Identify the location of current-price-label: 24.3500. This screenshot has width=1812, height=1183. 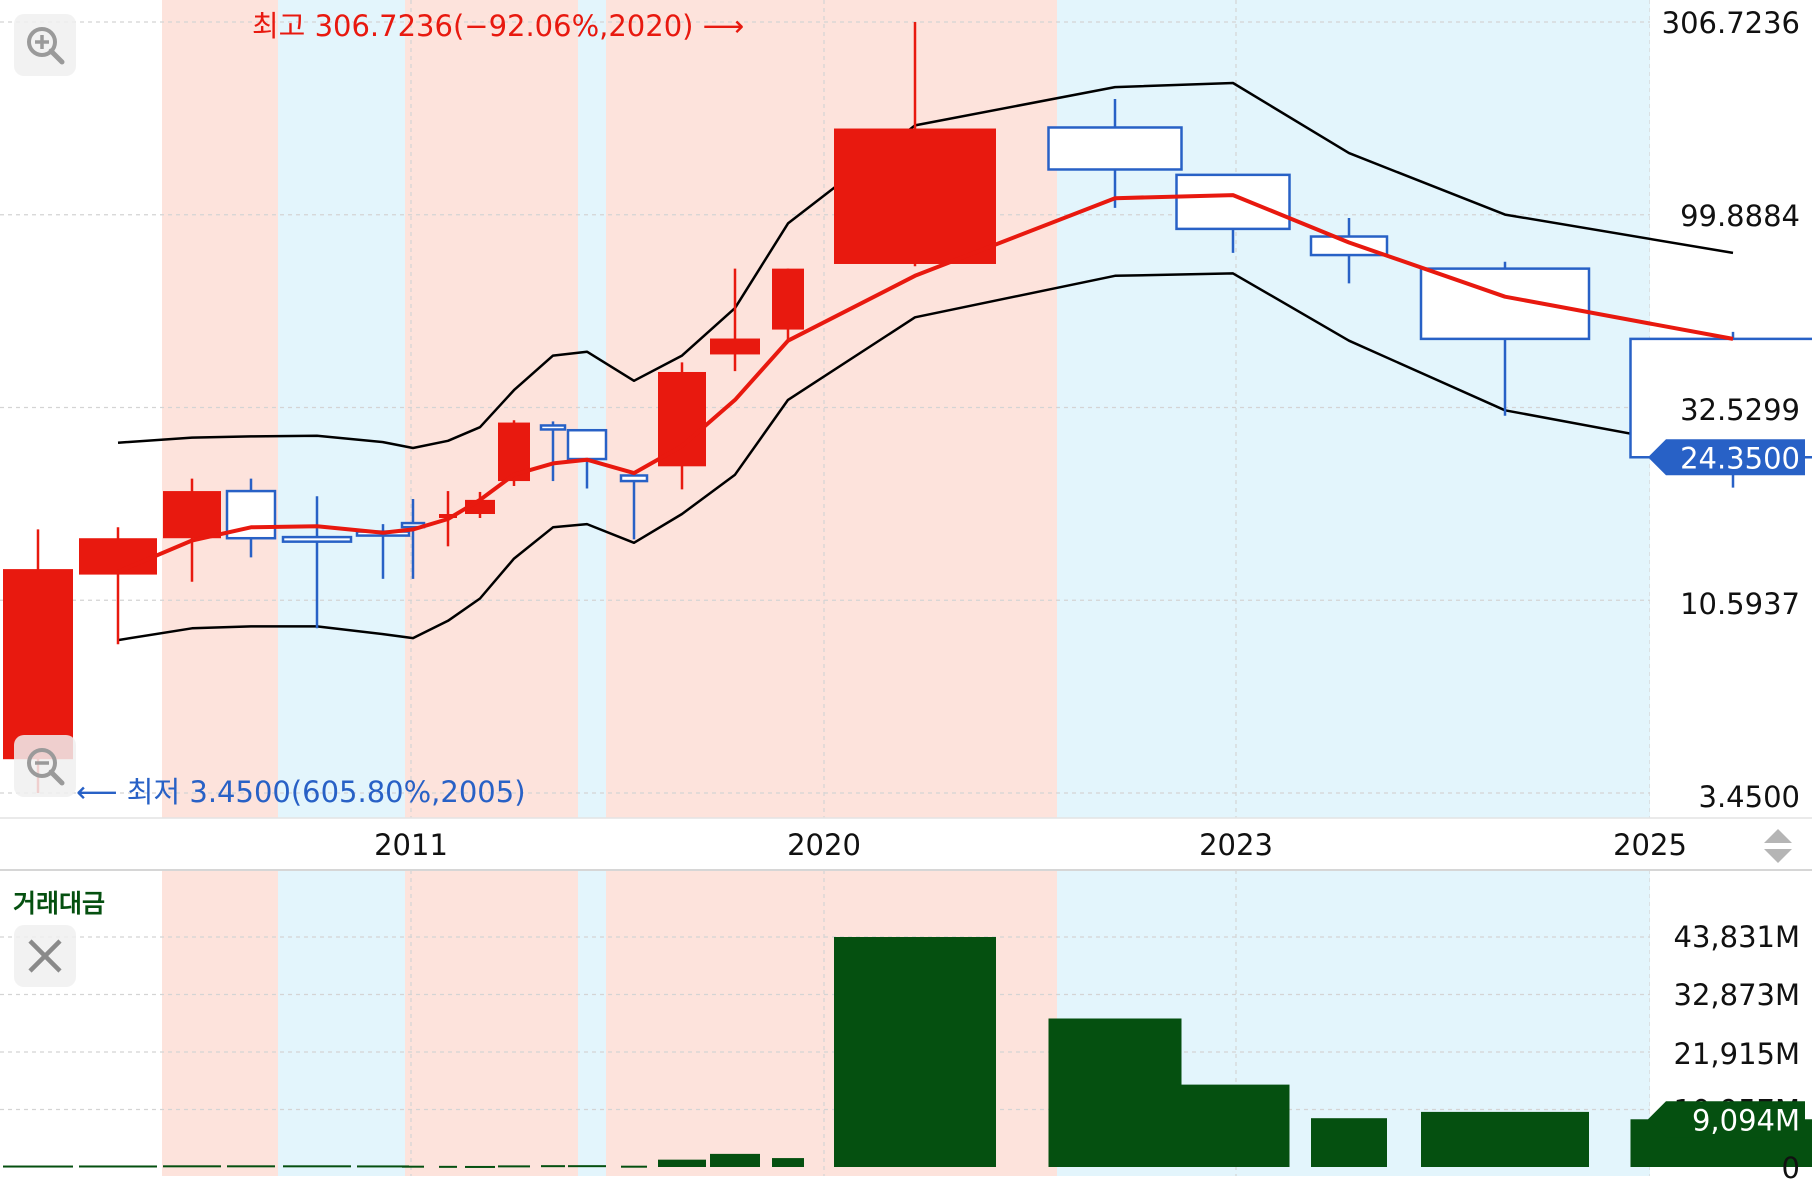
(1740, 458).